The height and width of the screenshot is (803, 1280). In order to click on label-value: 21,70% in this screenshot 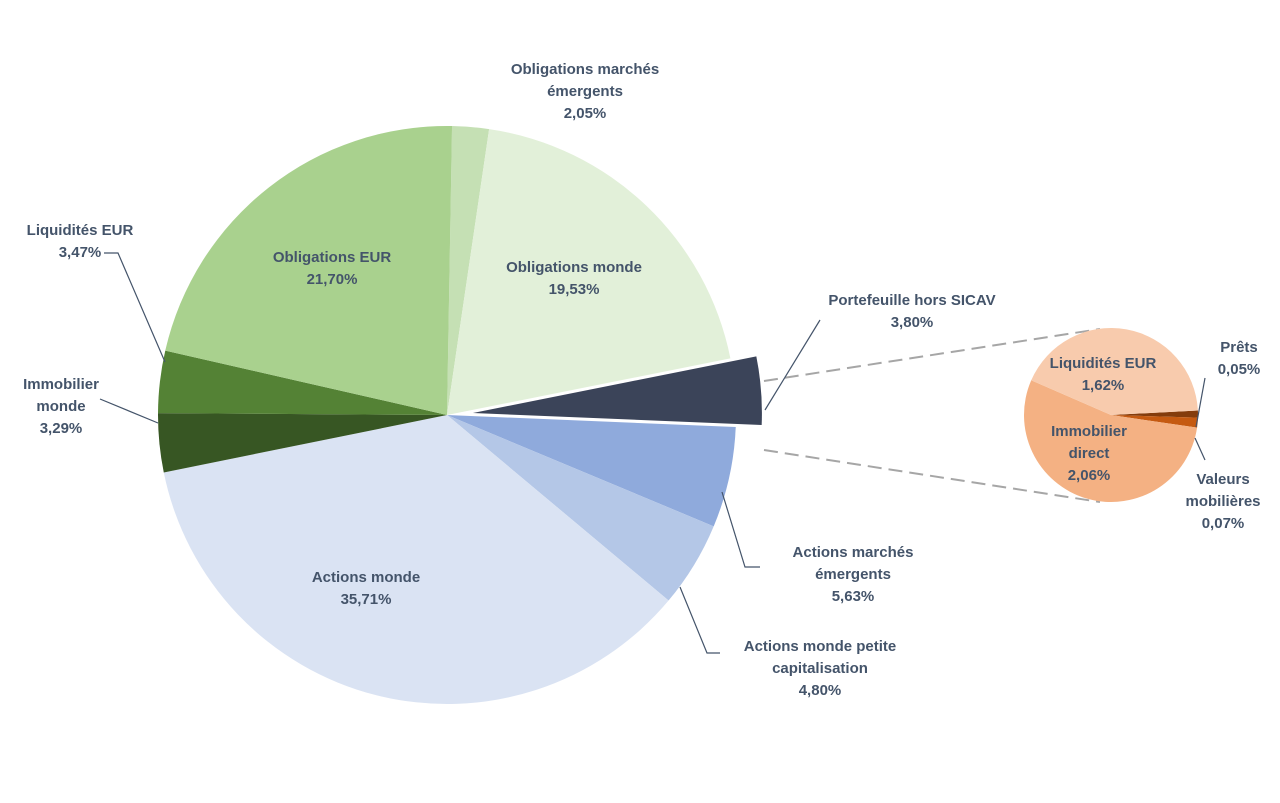, I will do `click(332, 279)`.